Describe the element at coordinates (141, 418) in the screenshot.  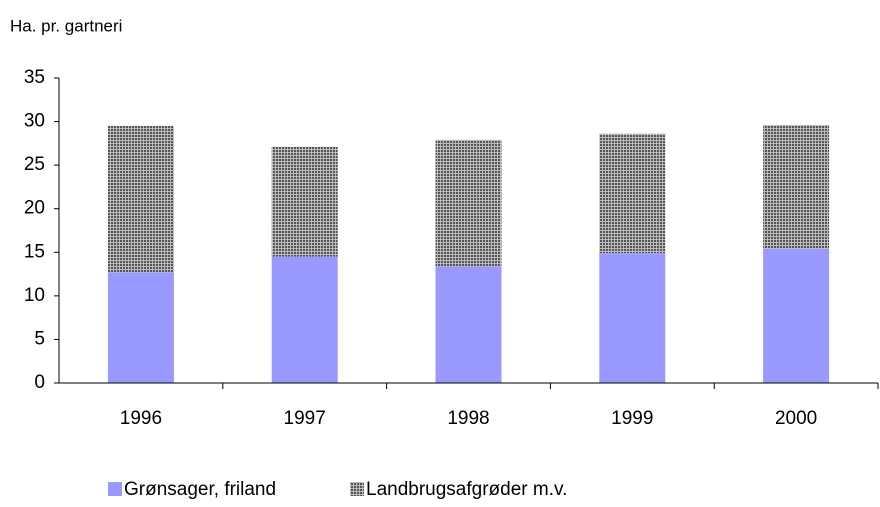
I see `x-tick-label: 1996` at that location.